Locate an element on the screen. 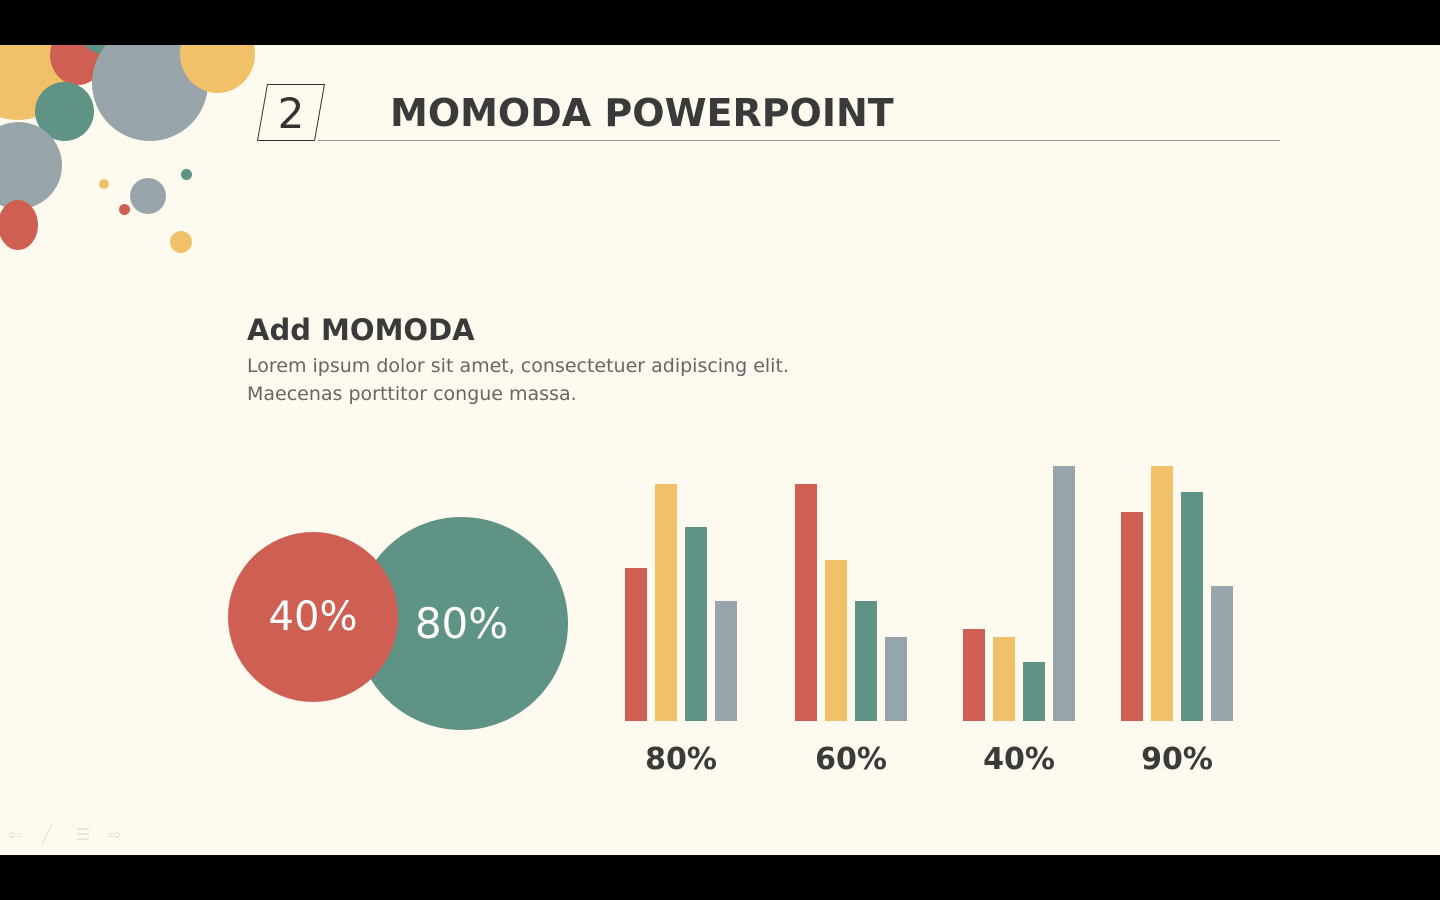 This screenshot has height=900, width=1440. circle-40: 40% is located at coordinates (313, 617).